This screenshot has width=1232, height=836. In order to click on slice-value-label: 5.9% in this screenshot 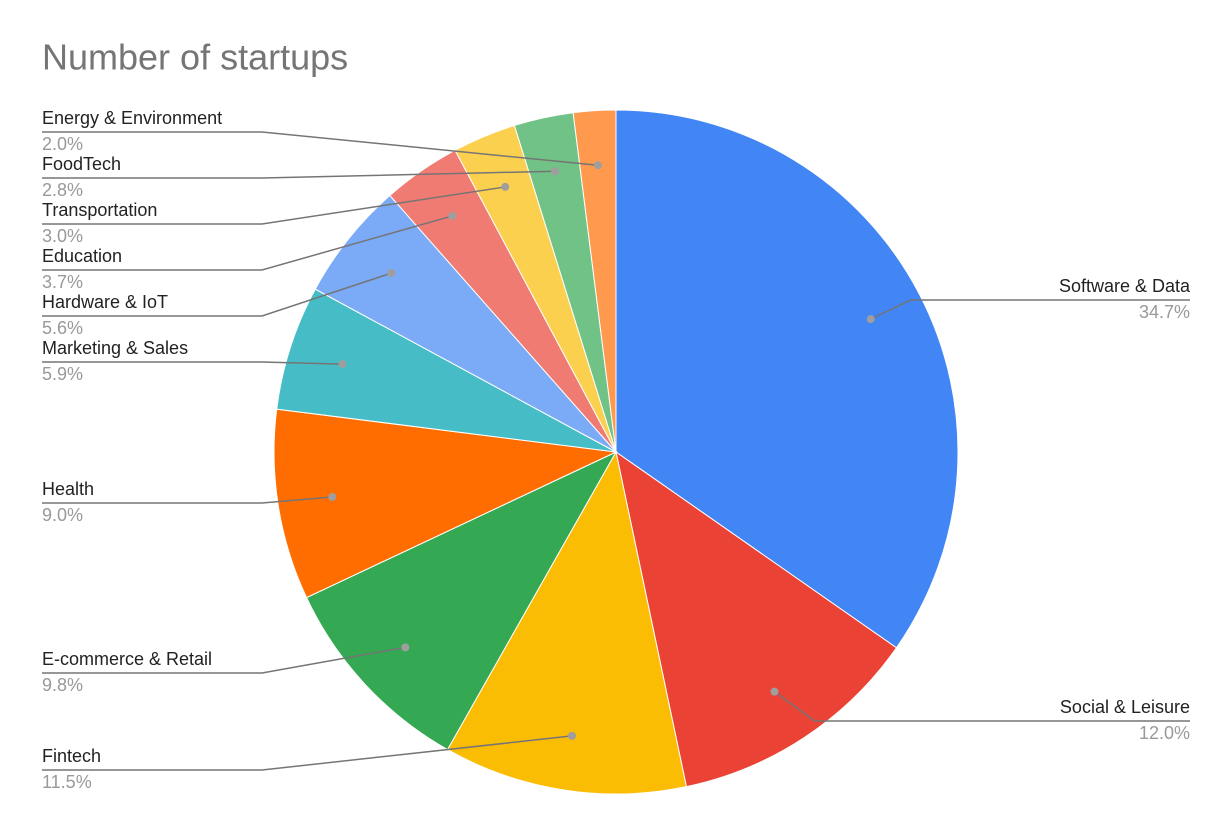, I will do `click(62, 374)`.